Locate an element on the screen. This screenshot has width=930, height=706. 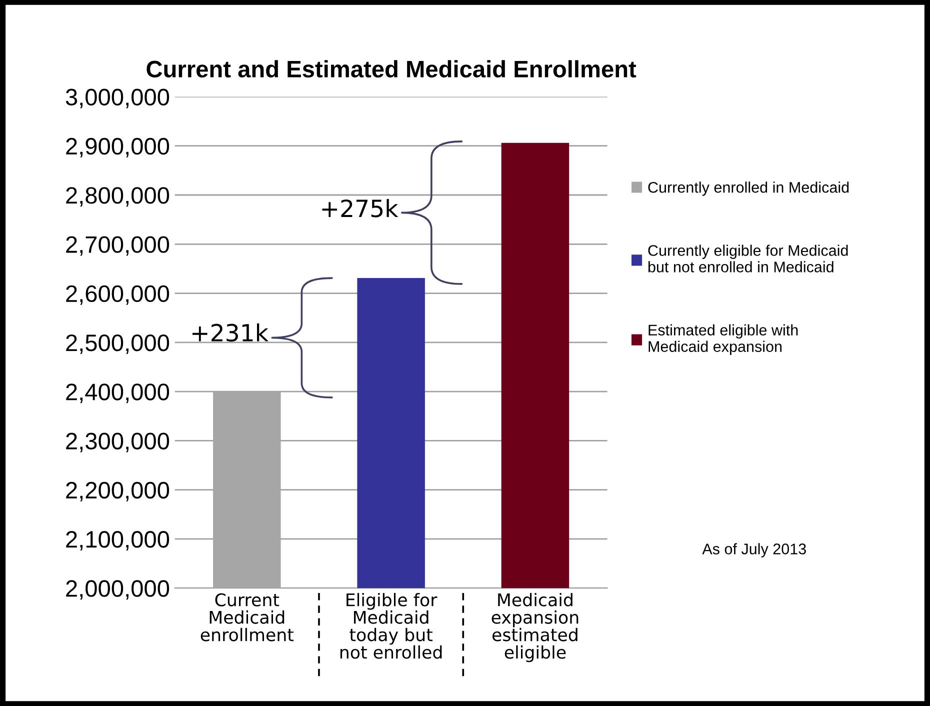
annotation: +275k is located at coordinates (360, 208).